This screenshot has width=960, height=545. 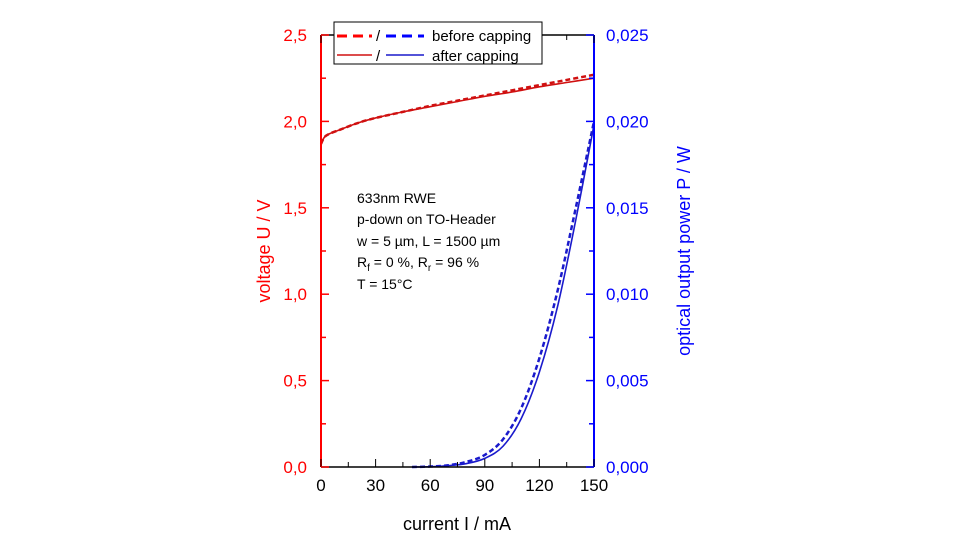 I want to click on y-left-axis-label: voltage U / V, so click(x=264, y=250).